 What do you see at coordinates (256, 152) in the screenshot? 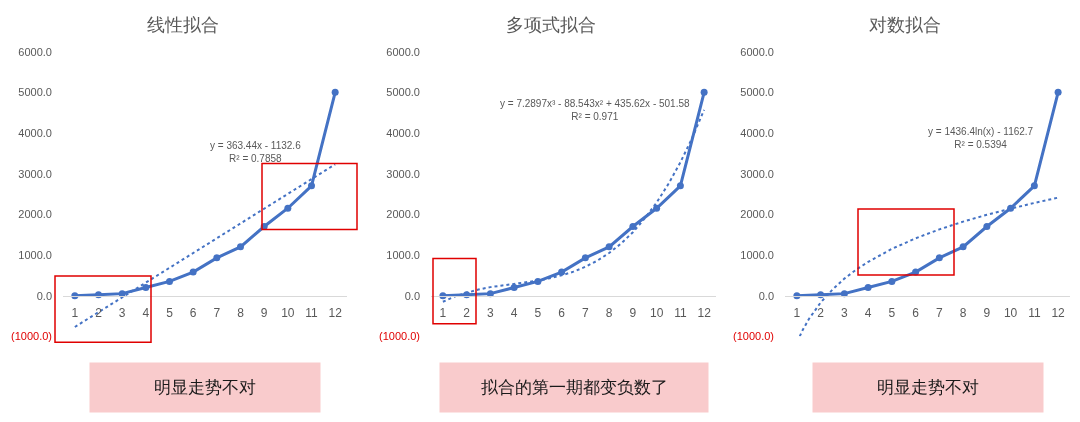
I see `annotation: y = 363.44x - 1132.6 R² = 0.7858` at bounding box center [256, 152].